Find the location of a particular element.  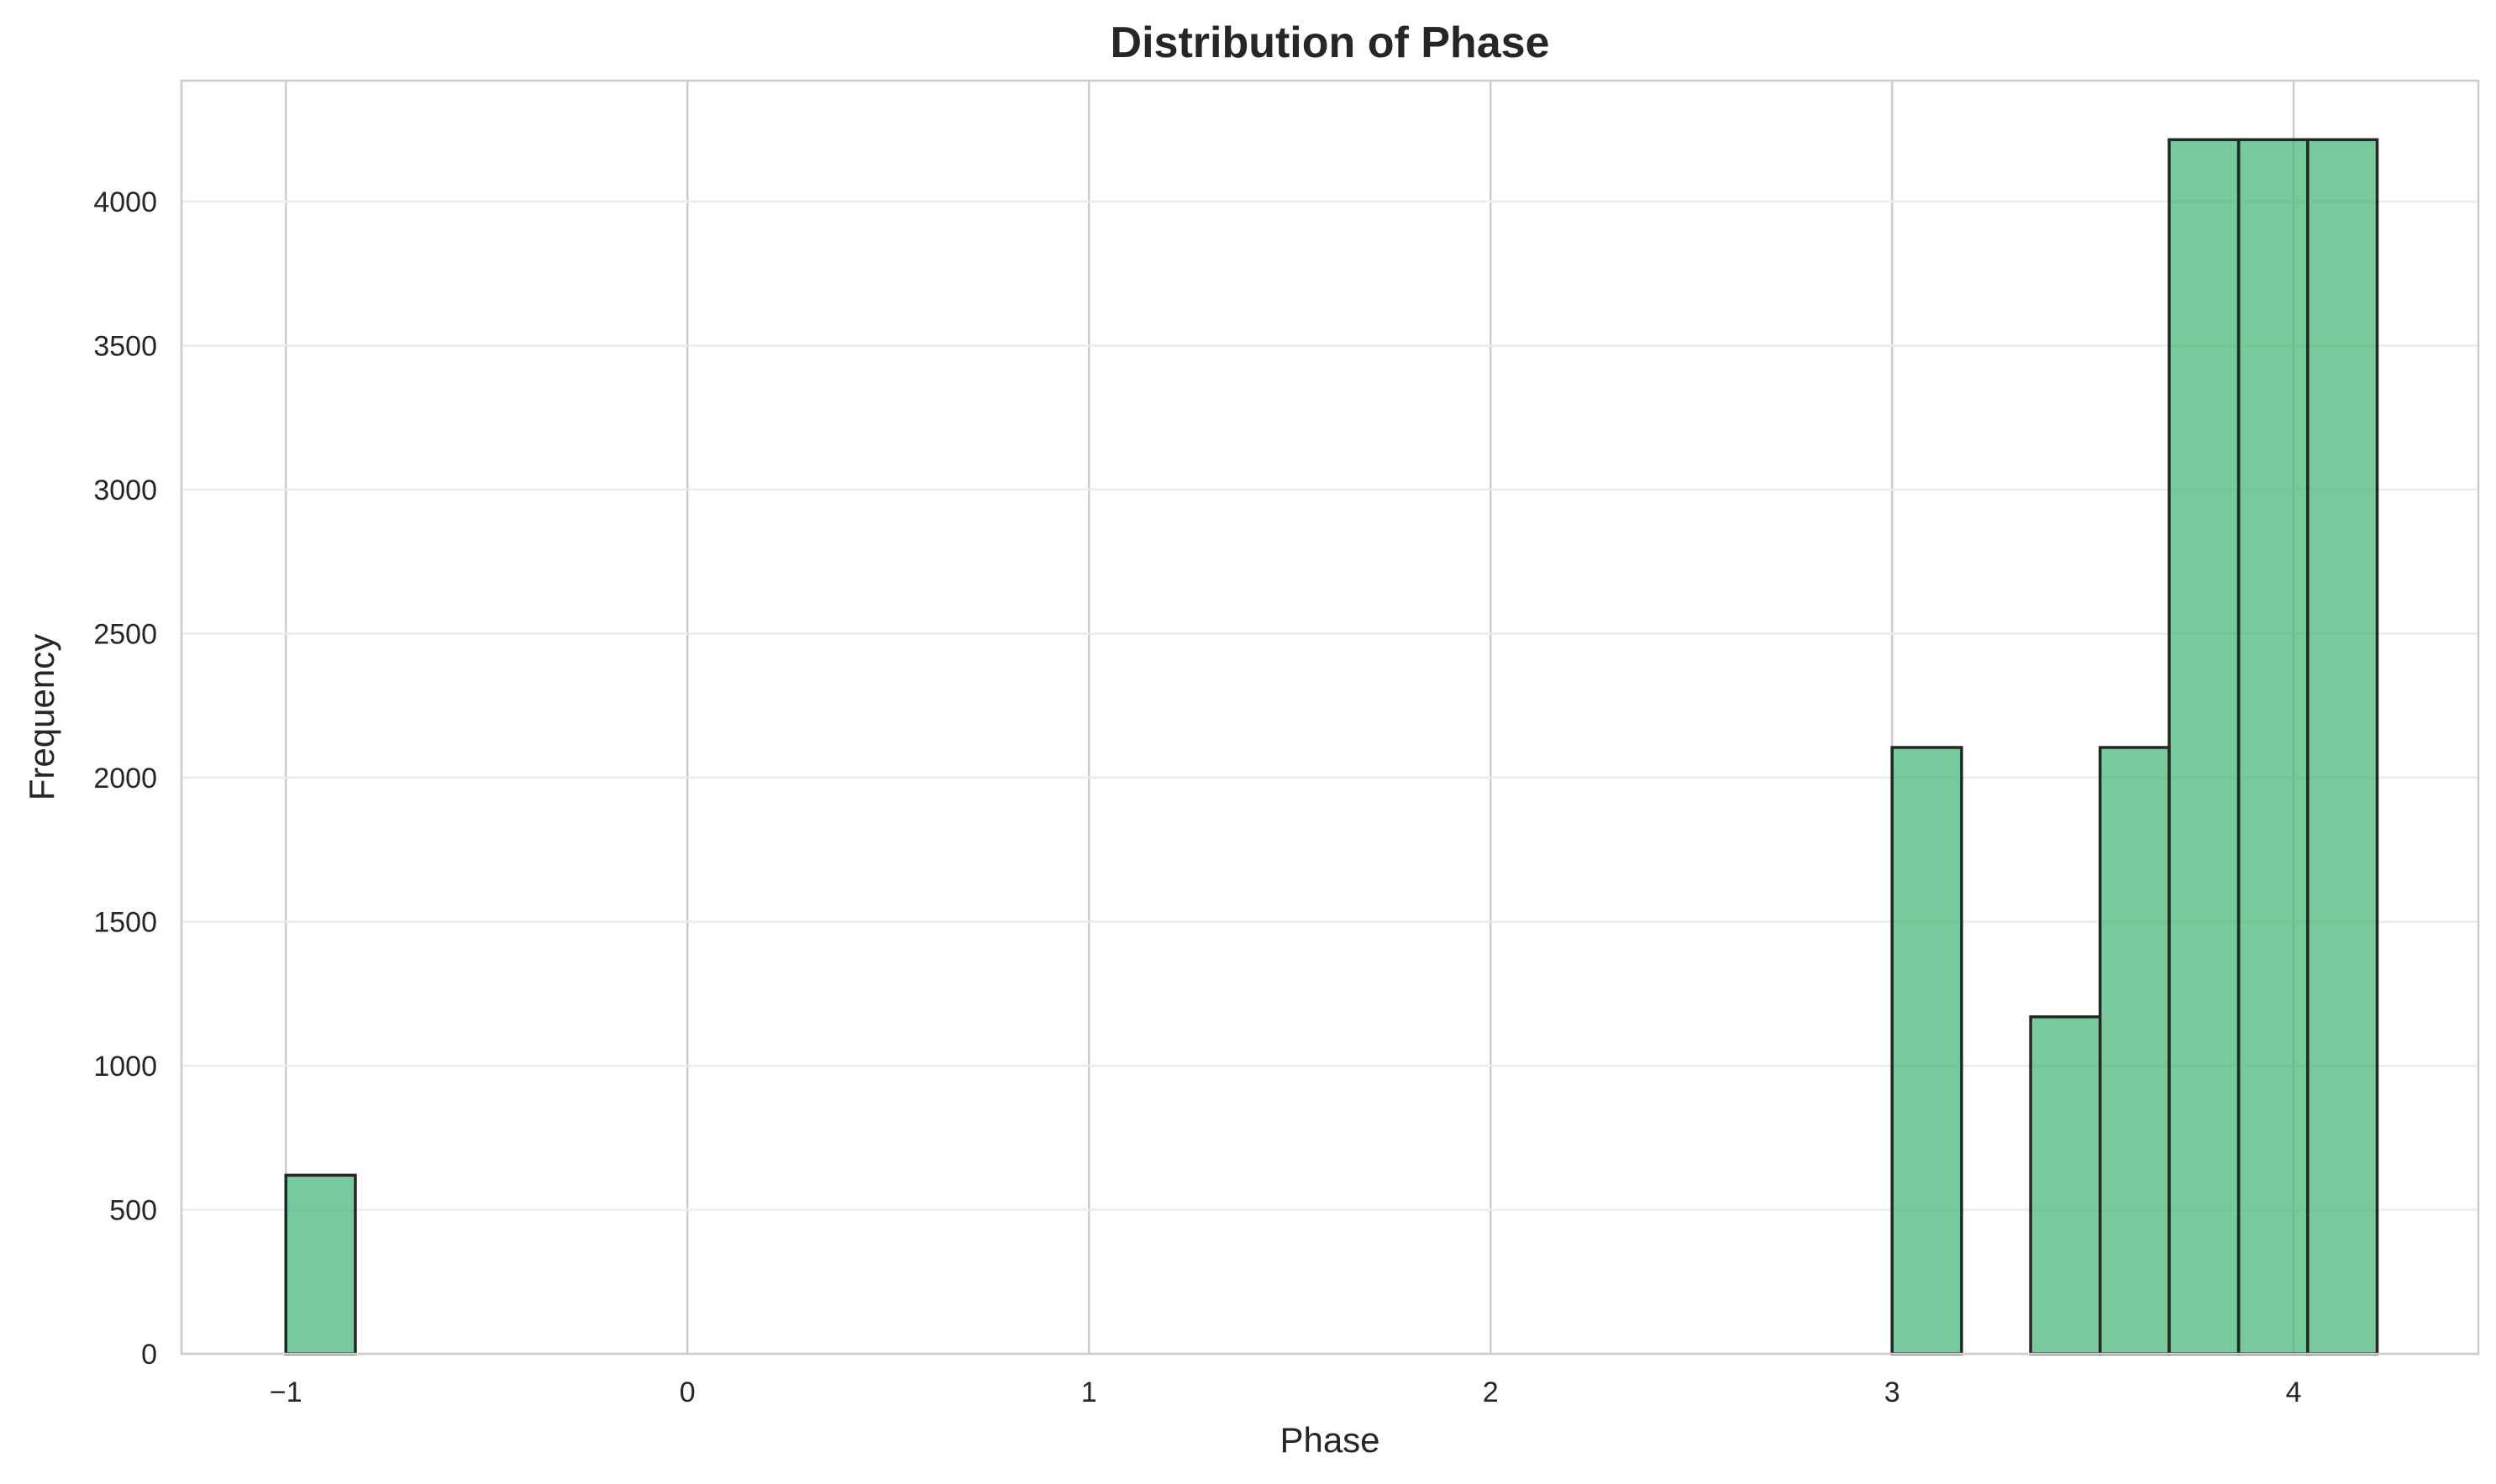

x-tick-label: 1 is located at coordinates (1089, 1393).